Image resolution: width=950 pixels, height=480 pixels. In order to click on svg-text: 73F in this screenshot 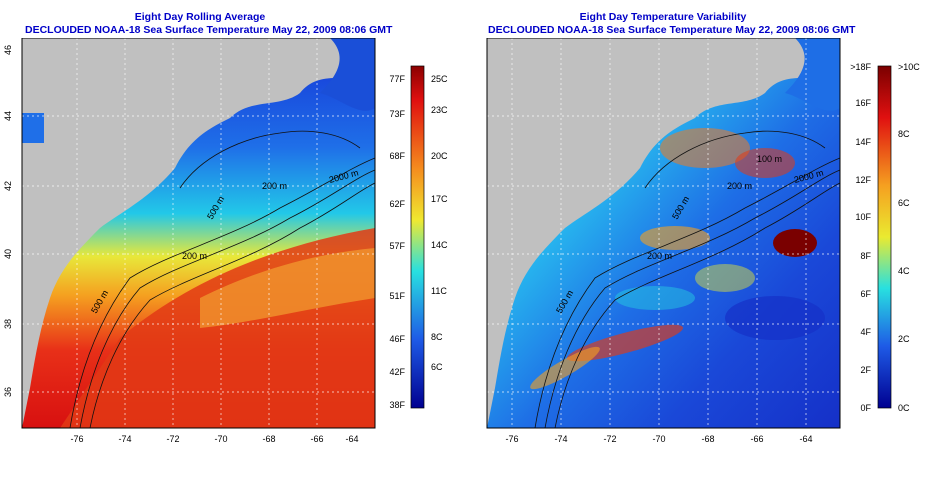, I will do `click(397, 114)`.